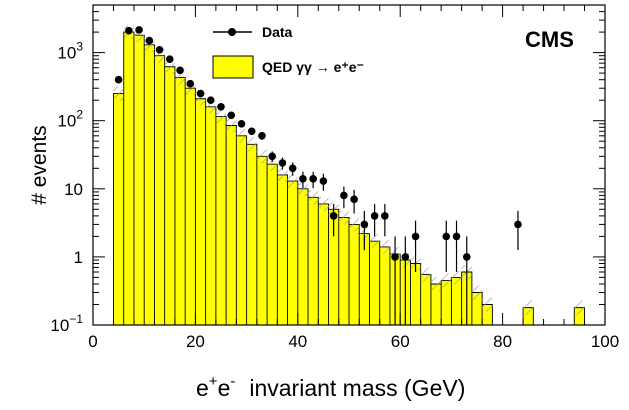  What do you see at coordinates (233, 67) in the screenshot?
I see `legend-mc-swatch` at bounding box center [233, 67].